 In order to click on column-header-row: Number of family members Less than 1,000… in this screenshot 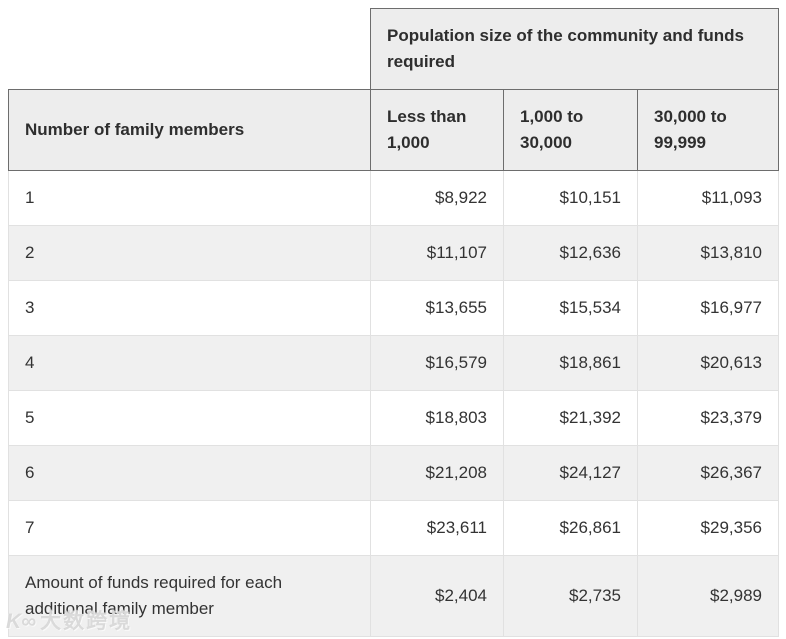, I will do `click(393, 130)`.